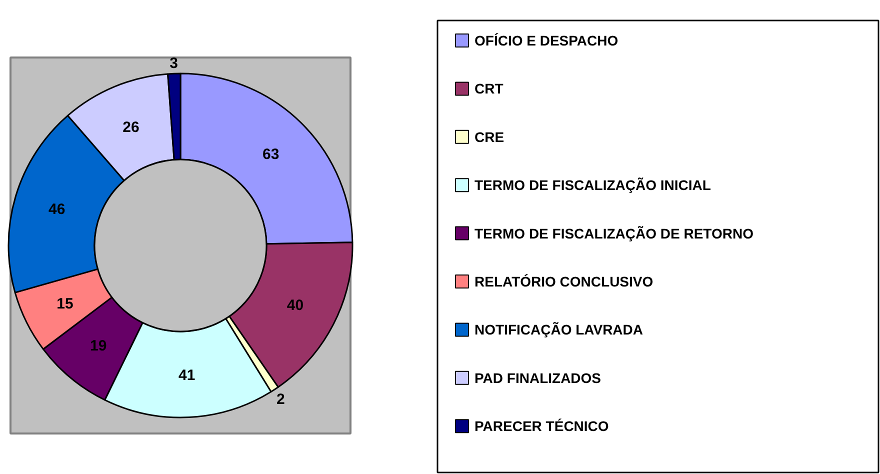 Image resolution: width=880 pixels, height=474 pixels. Describe the element at coordinates (489, 88) in the screenshot. I see `legend-label: CRT` at that location.